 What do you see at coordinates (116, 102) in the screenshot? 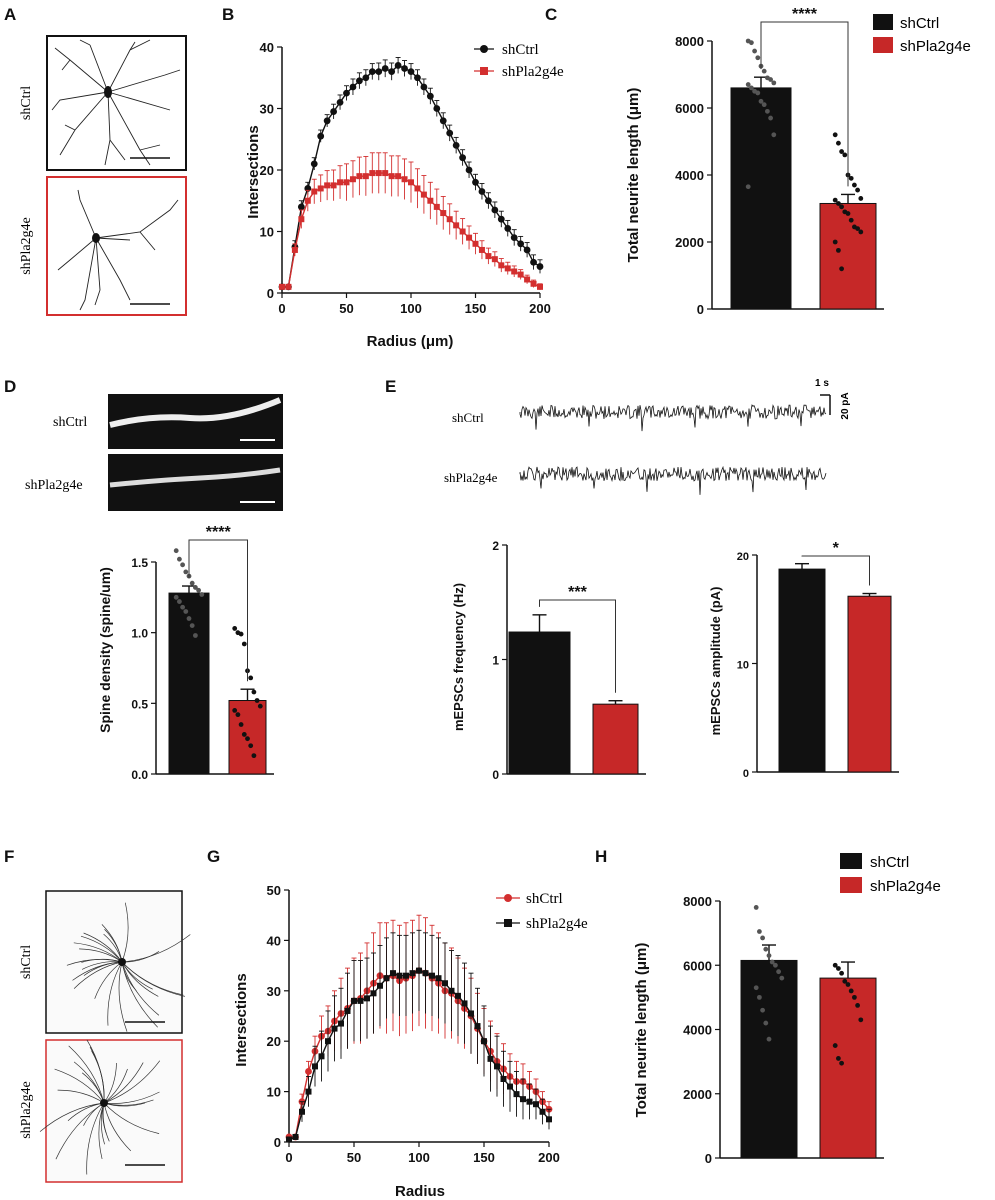
I see `neuron-drawing-ctrl` at bounding box center [116, 102].